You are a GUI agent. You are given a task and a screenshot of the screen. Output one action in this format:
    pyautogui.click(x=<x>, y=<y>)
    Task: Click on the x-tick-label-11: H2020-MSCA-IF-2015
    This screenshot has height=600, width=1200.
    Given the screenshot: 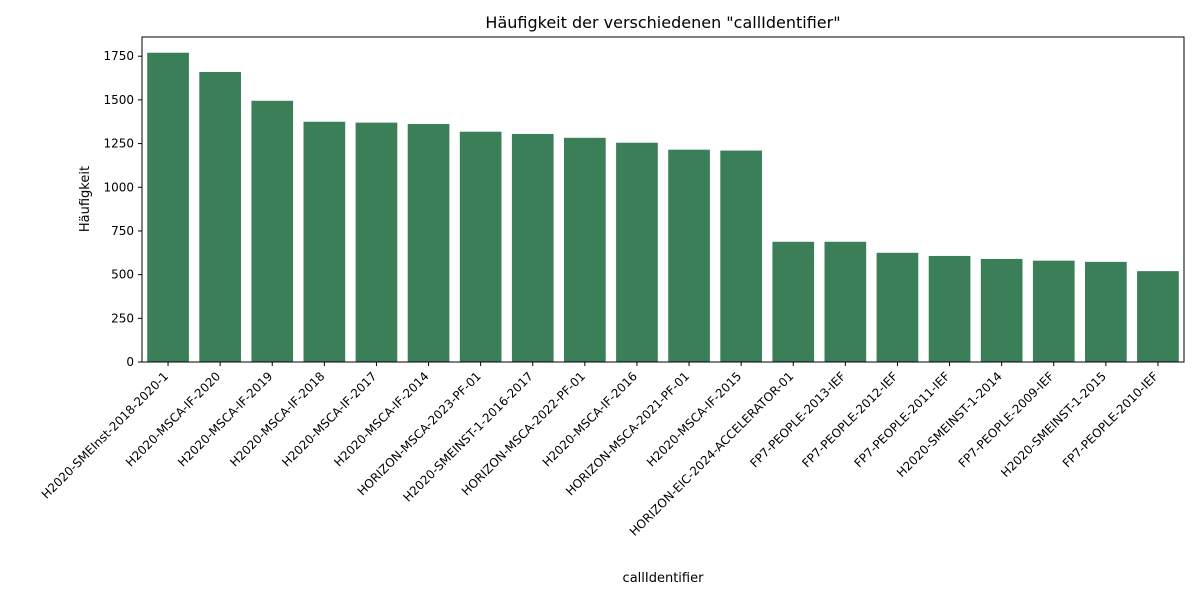 What is the action you would take?
    pyautogui.click(x=694, y=419)
    